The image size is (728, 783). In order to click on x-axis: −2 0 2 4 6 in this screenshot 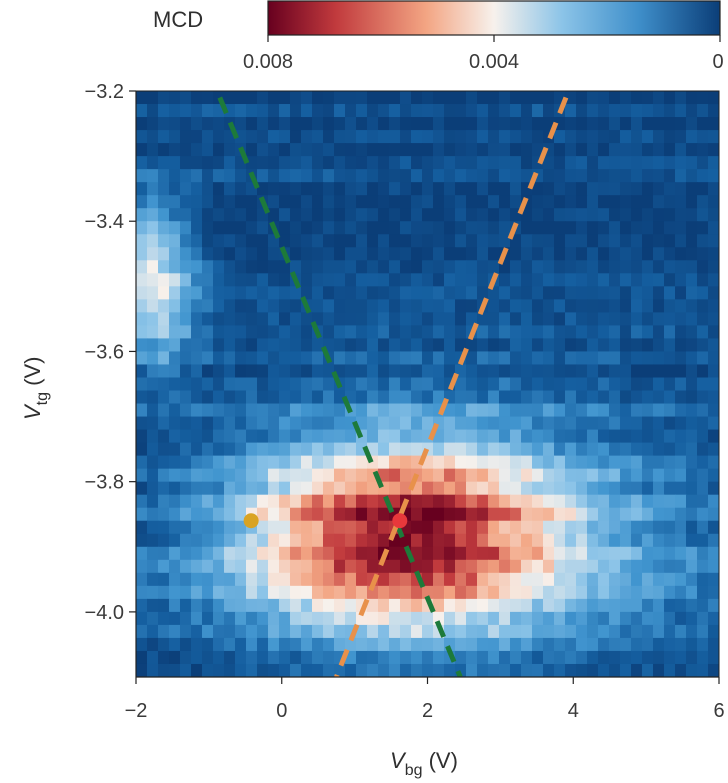, I will do `click(425, 699)`.